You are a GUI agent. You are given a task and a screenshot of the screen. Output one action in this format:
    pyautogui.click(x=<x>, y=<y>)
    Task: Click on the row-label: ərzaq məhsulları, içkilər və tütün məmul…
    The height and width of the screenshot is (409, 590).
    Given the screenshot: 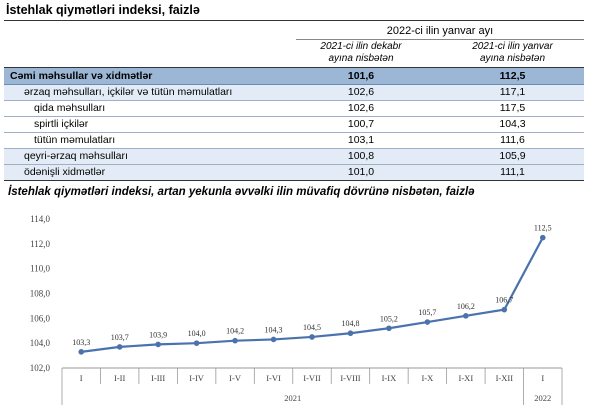 What is the action you would take?
    pyautogui.click(x=128, y=92)
    